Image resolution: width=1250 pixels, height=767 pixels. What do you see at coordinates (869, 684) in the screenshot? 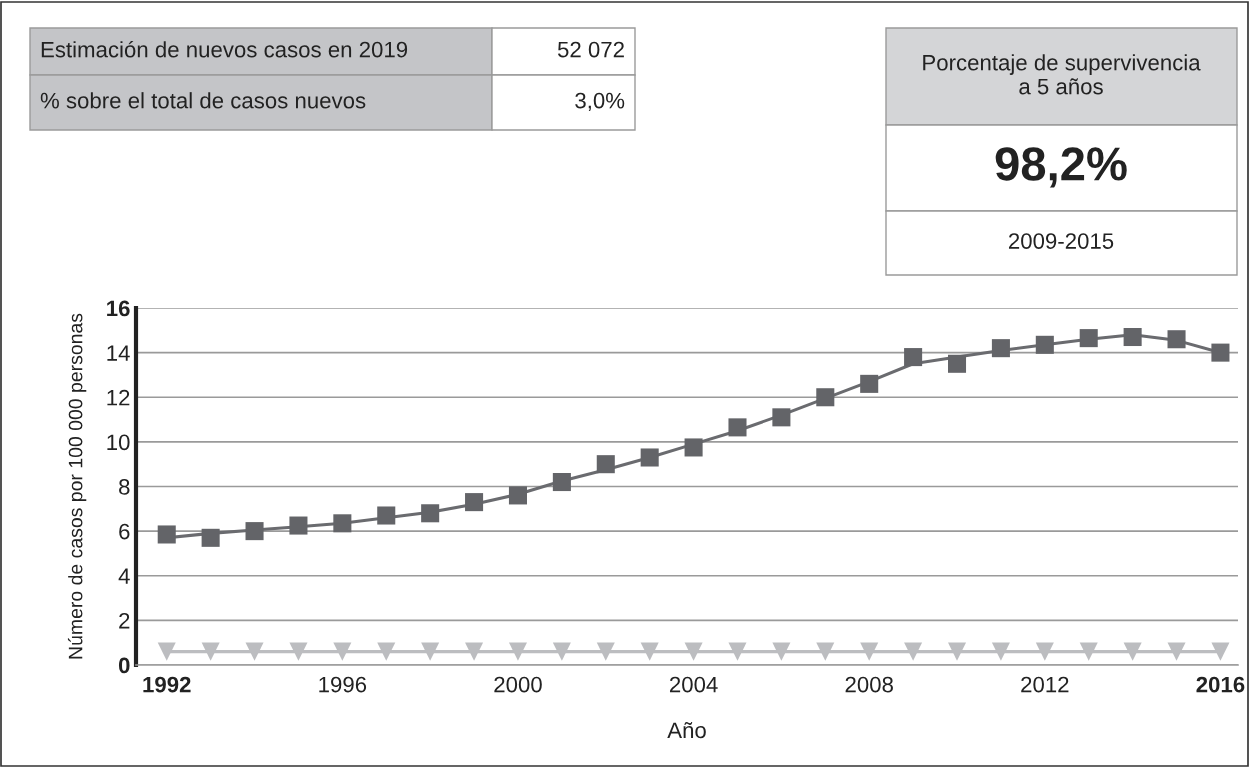
I see `x-tick-label: 2008` at bounding box center [869, 684].